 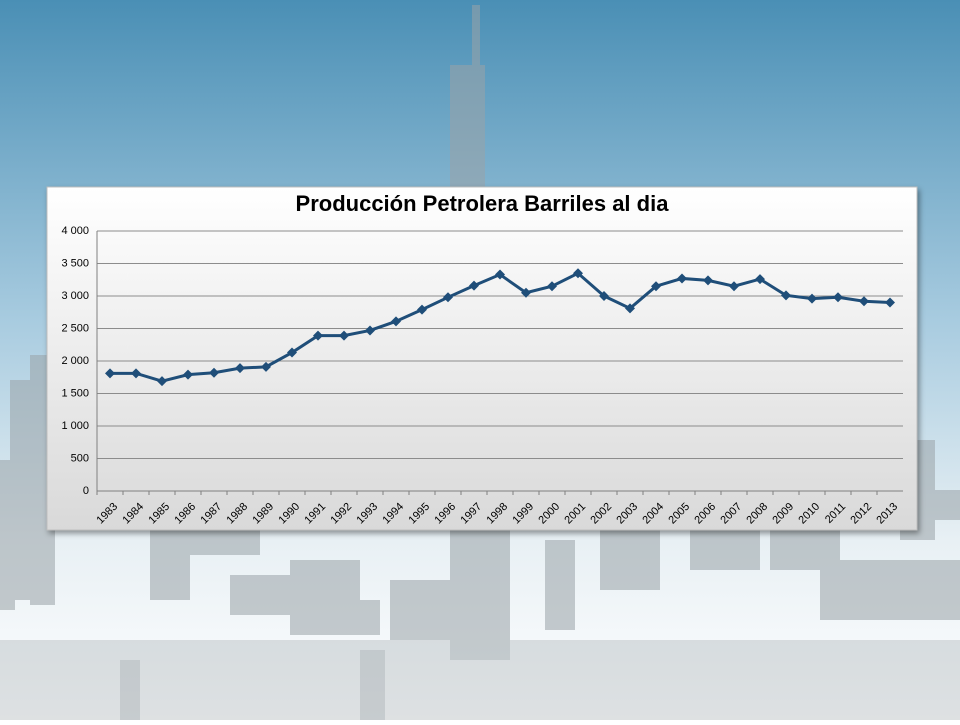 I want to click on y-tick-label: 4 000, so click(x=75, y=231).